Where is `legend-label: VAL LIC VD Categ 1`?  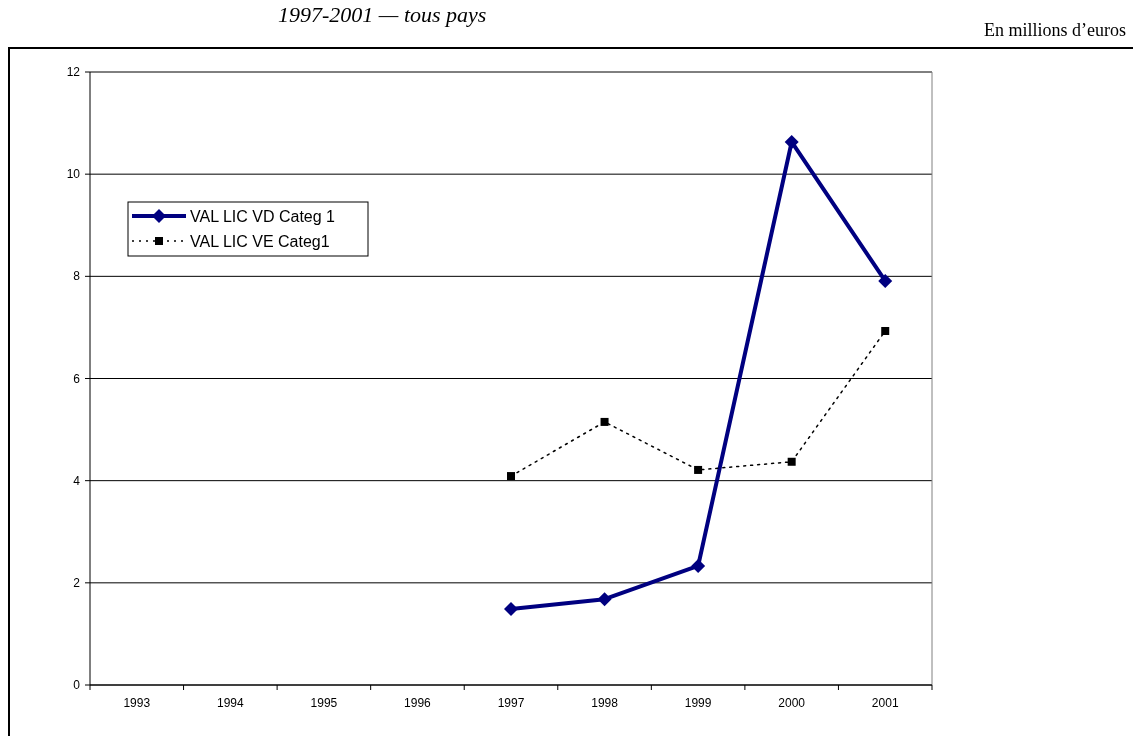
legend-label: VAL LIC VD Categ 1 is located at coordinates (263, 216).